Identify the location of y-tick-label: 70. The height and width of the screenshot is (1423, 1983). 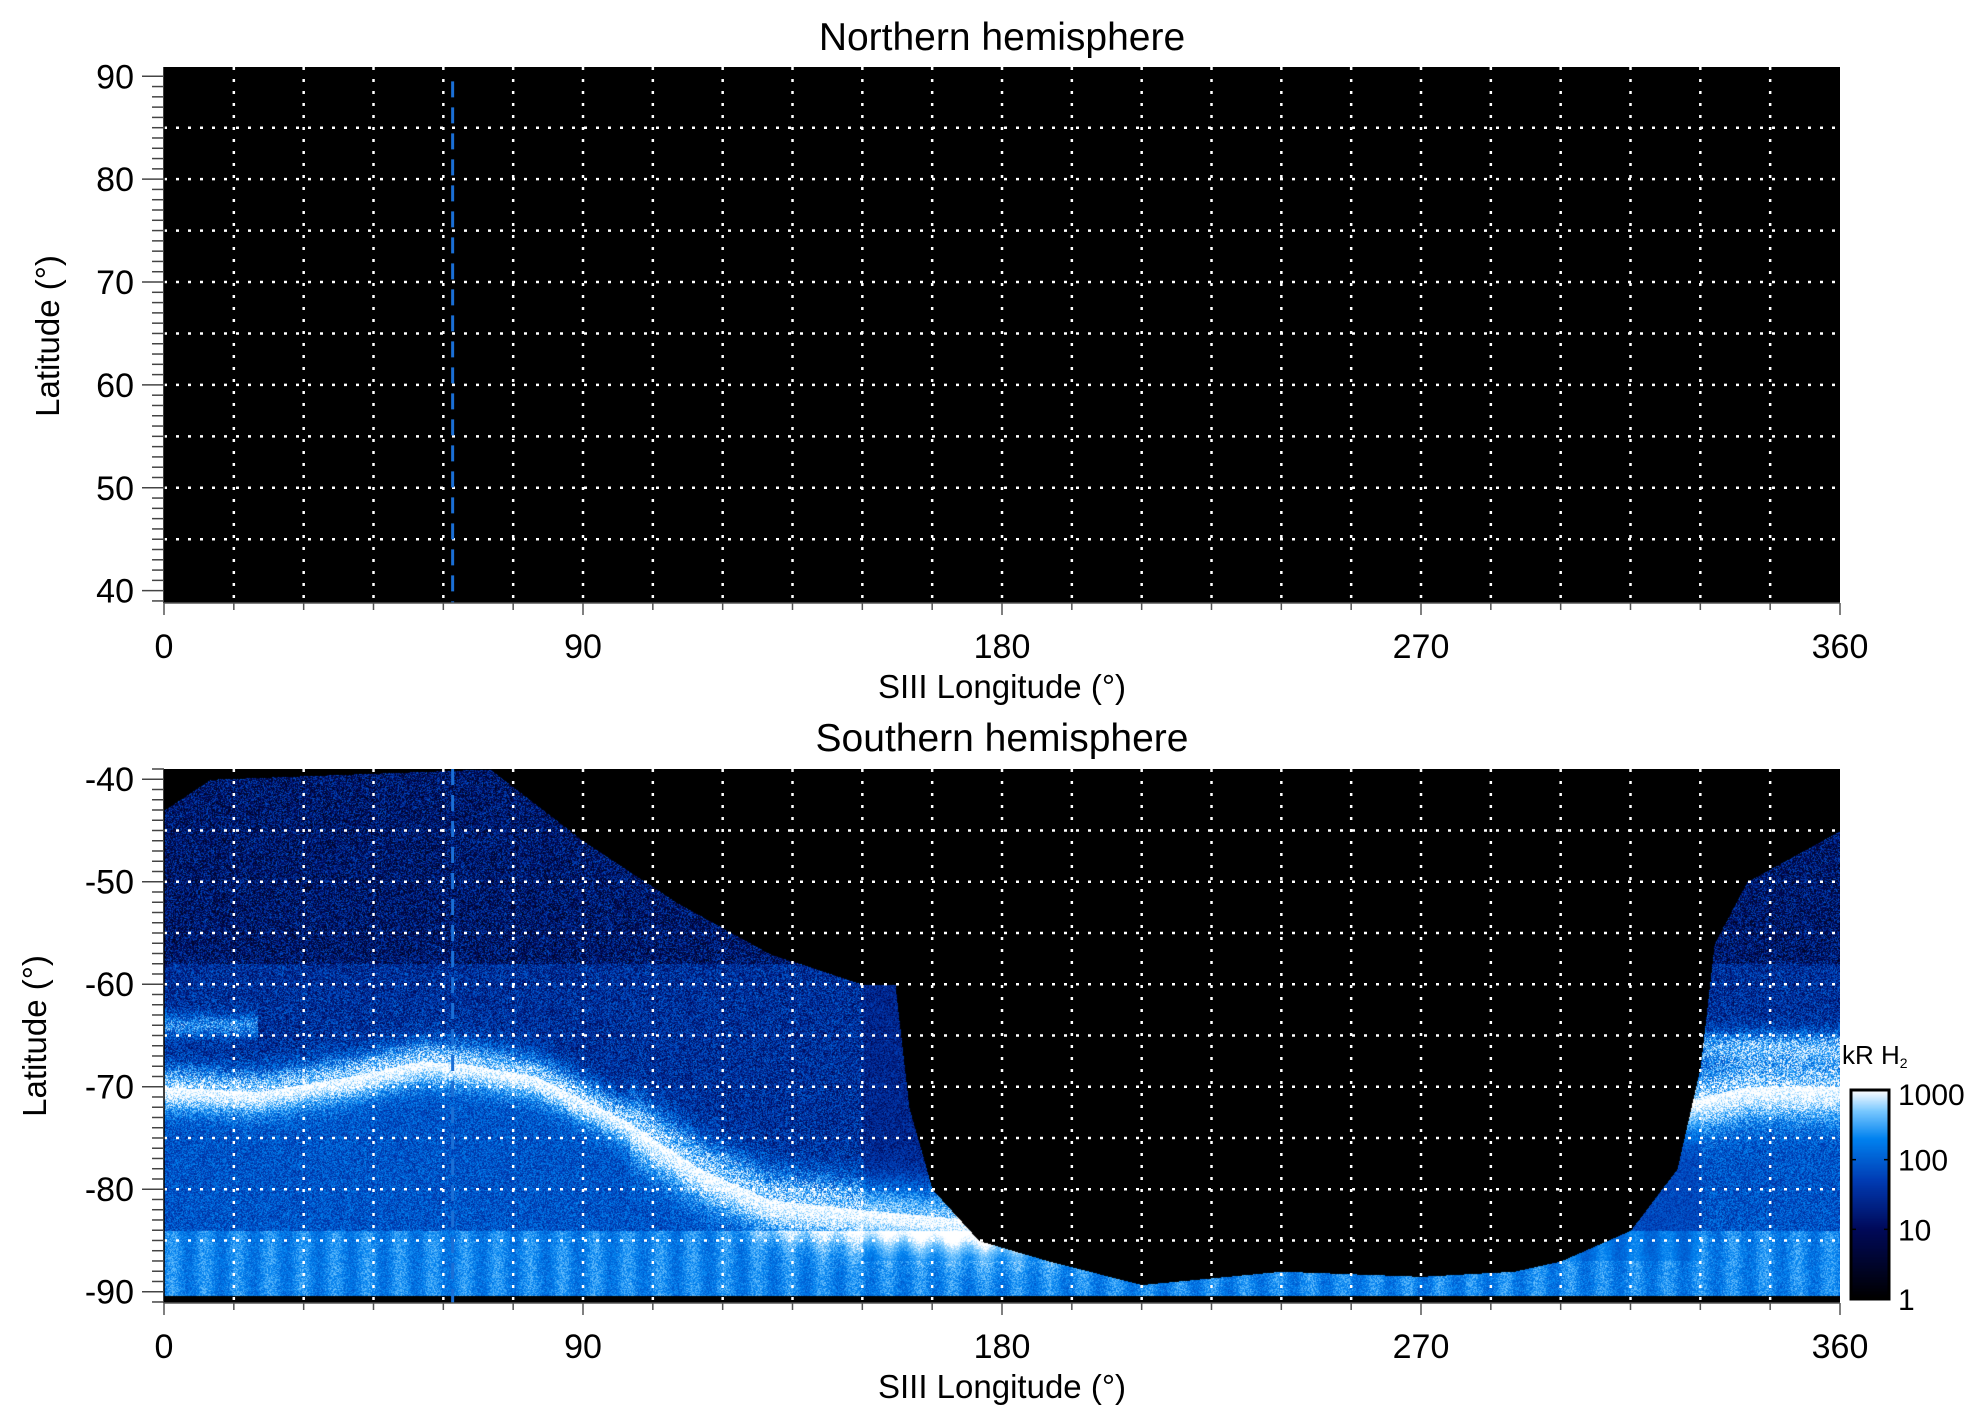
(115, 283).